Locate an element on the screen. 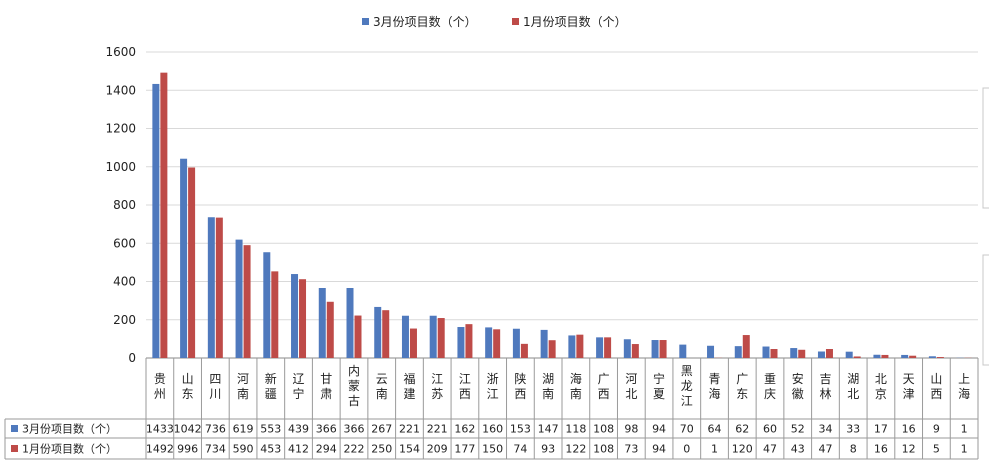 The height and width of the screenshot is (473, 989). table-cell-value: 267 is located at coordinates (381, 429).